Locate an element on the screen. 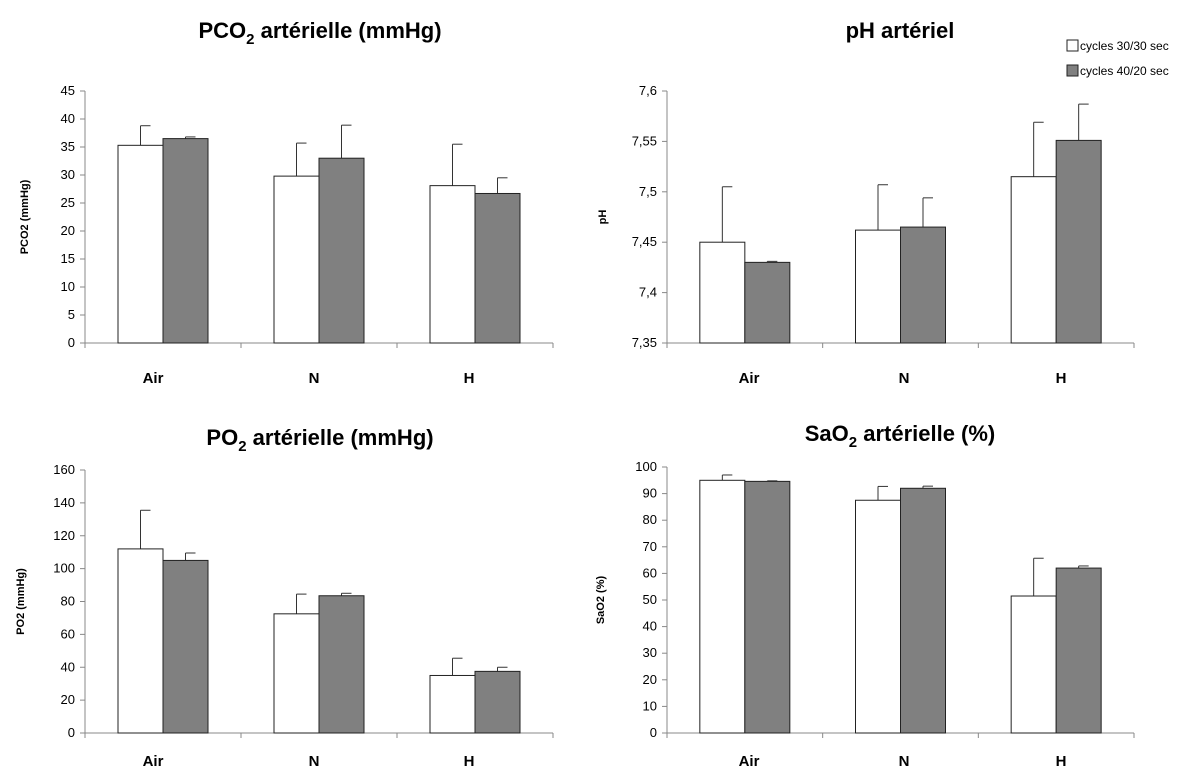  legend-label-cycles-30-30: cycles 30/30 sec is located at coordinates (1124, 46).